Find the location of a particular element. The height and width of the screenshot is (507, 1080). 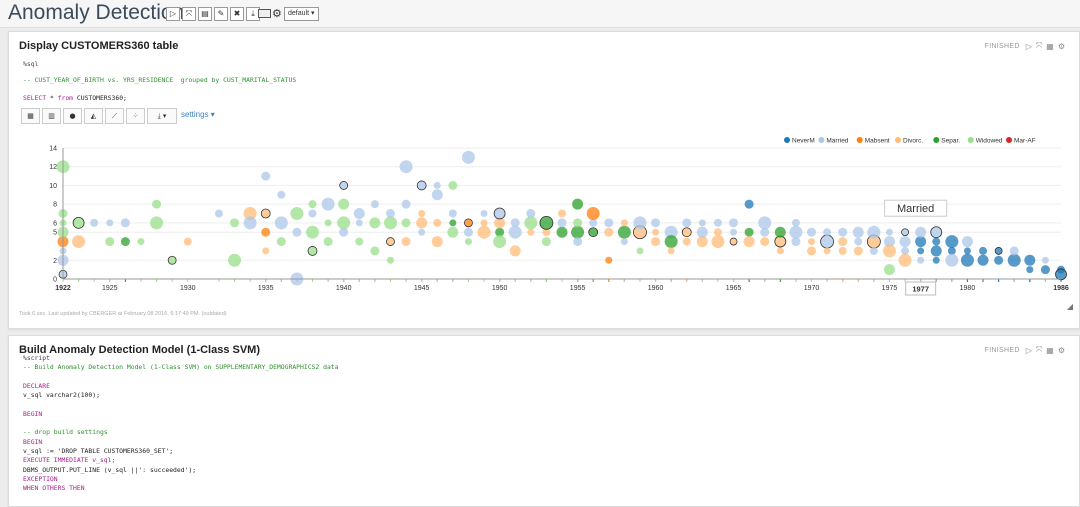

notebook-title: Anomaly Detection is located at coordinates (96, 12).